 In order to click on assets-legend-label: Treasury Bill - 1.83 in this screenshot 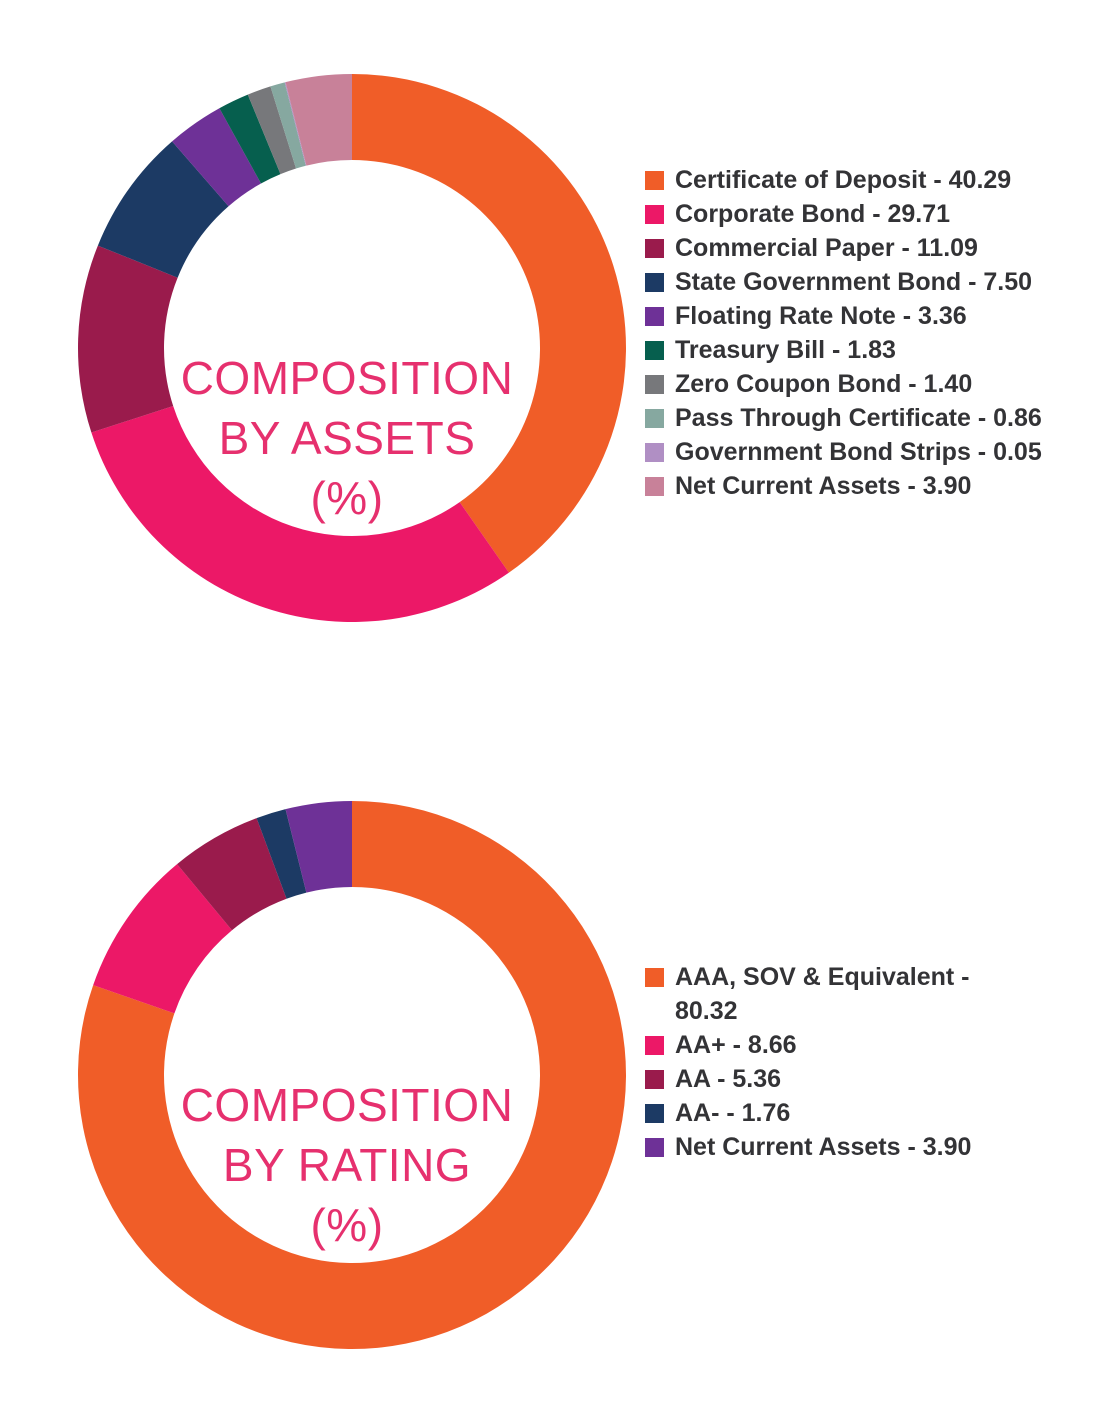, I will do `click(785, 350)`.